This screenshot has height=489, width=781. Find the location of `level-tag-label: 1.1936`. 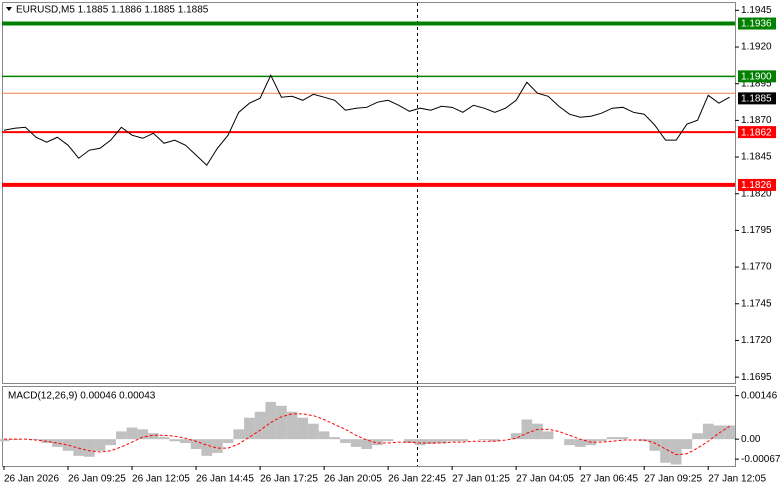

level-tag-label: 1.1936 is located at coordinates (756, 24).